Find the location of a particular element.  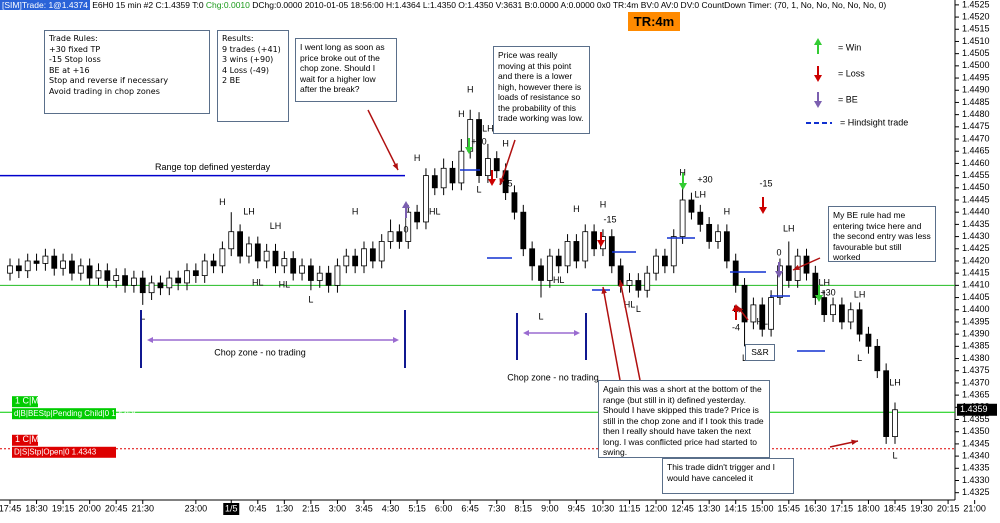

legend-label: = BE is located at coordinates (848, 99).